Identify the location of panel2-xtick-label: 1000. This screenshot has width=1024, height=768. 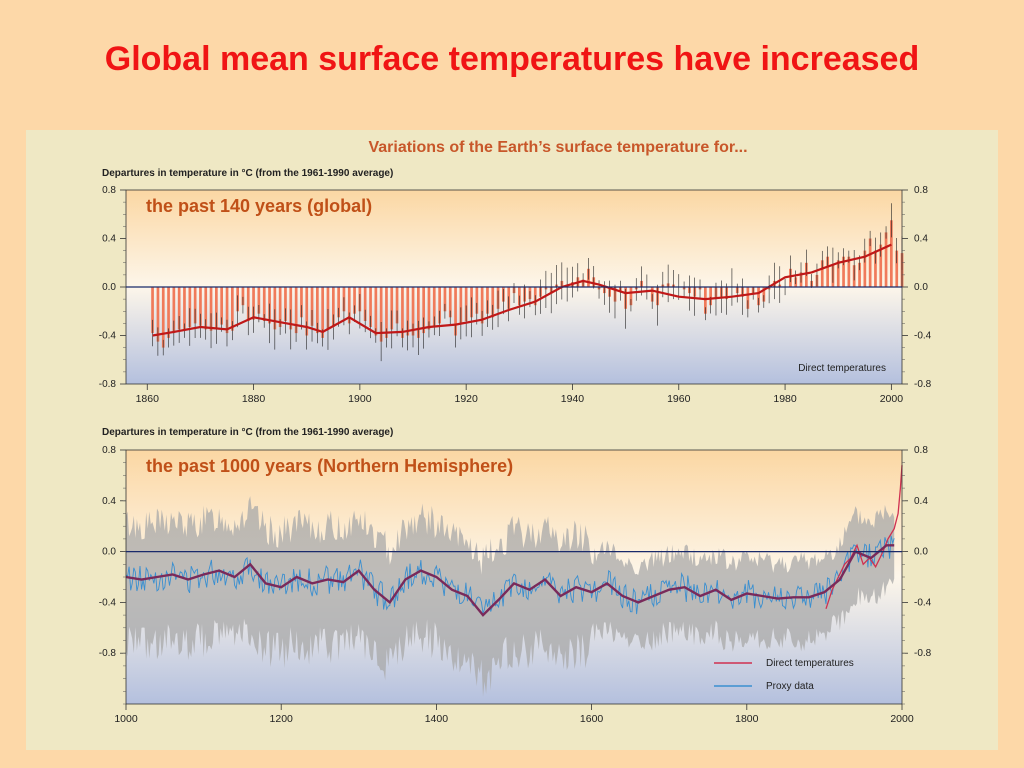
(126, 719).